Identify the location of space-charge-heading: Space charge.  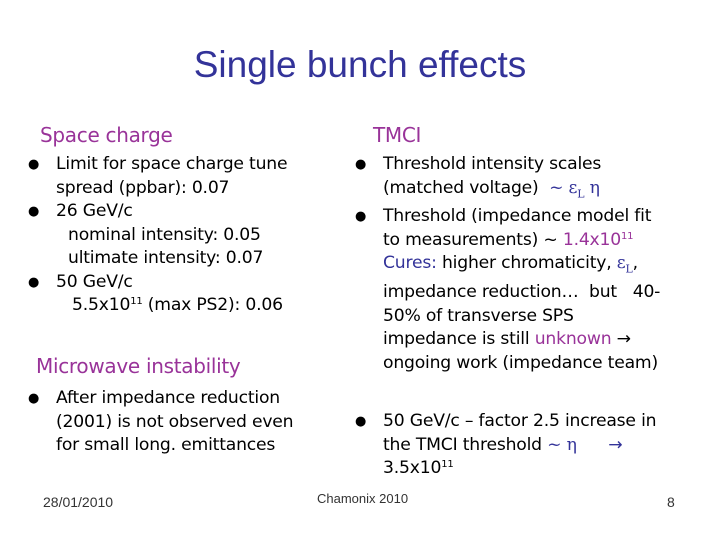
(106, 135).